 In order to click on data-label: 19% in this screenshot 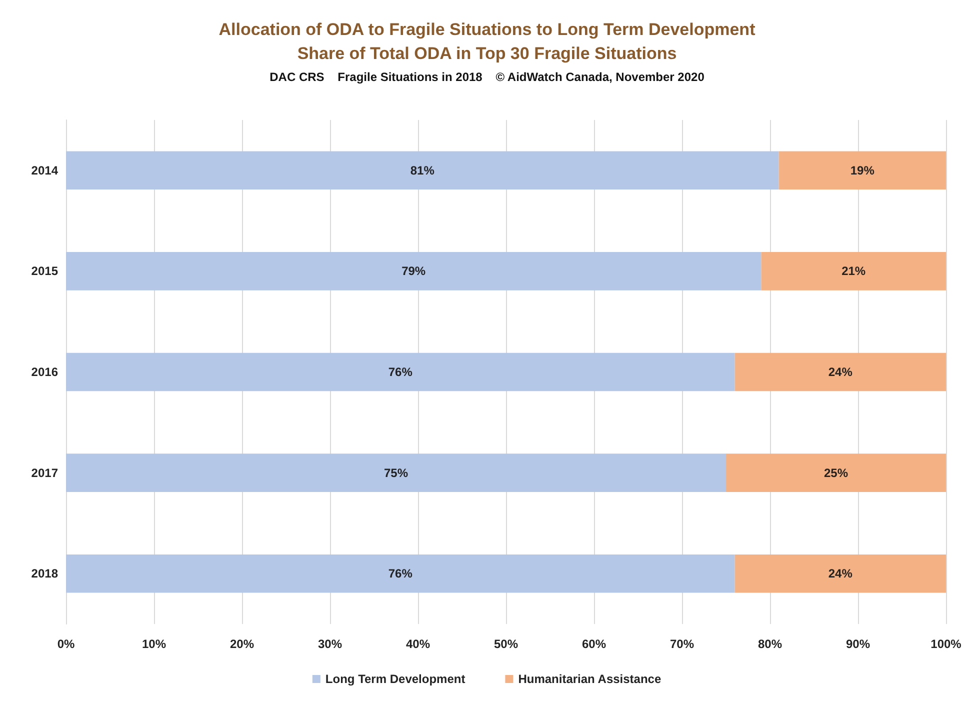, I will do `click(862, 170)`.